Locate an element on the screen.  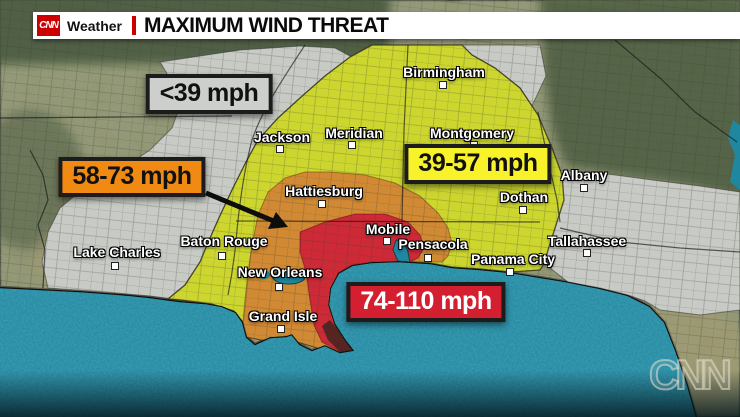
legend-39-57: 39-57 mph is located at coordinates (478, 164).